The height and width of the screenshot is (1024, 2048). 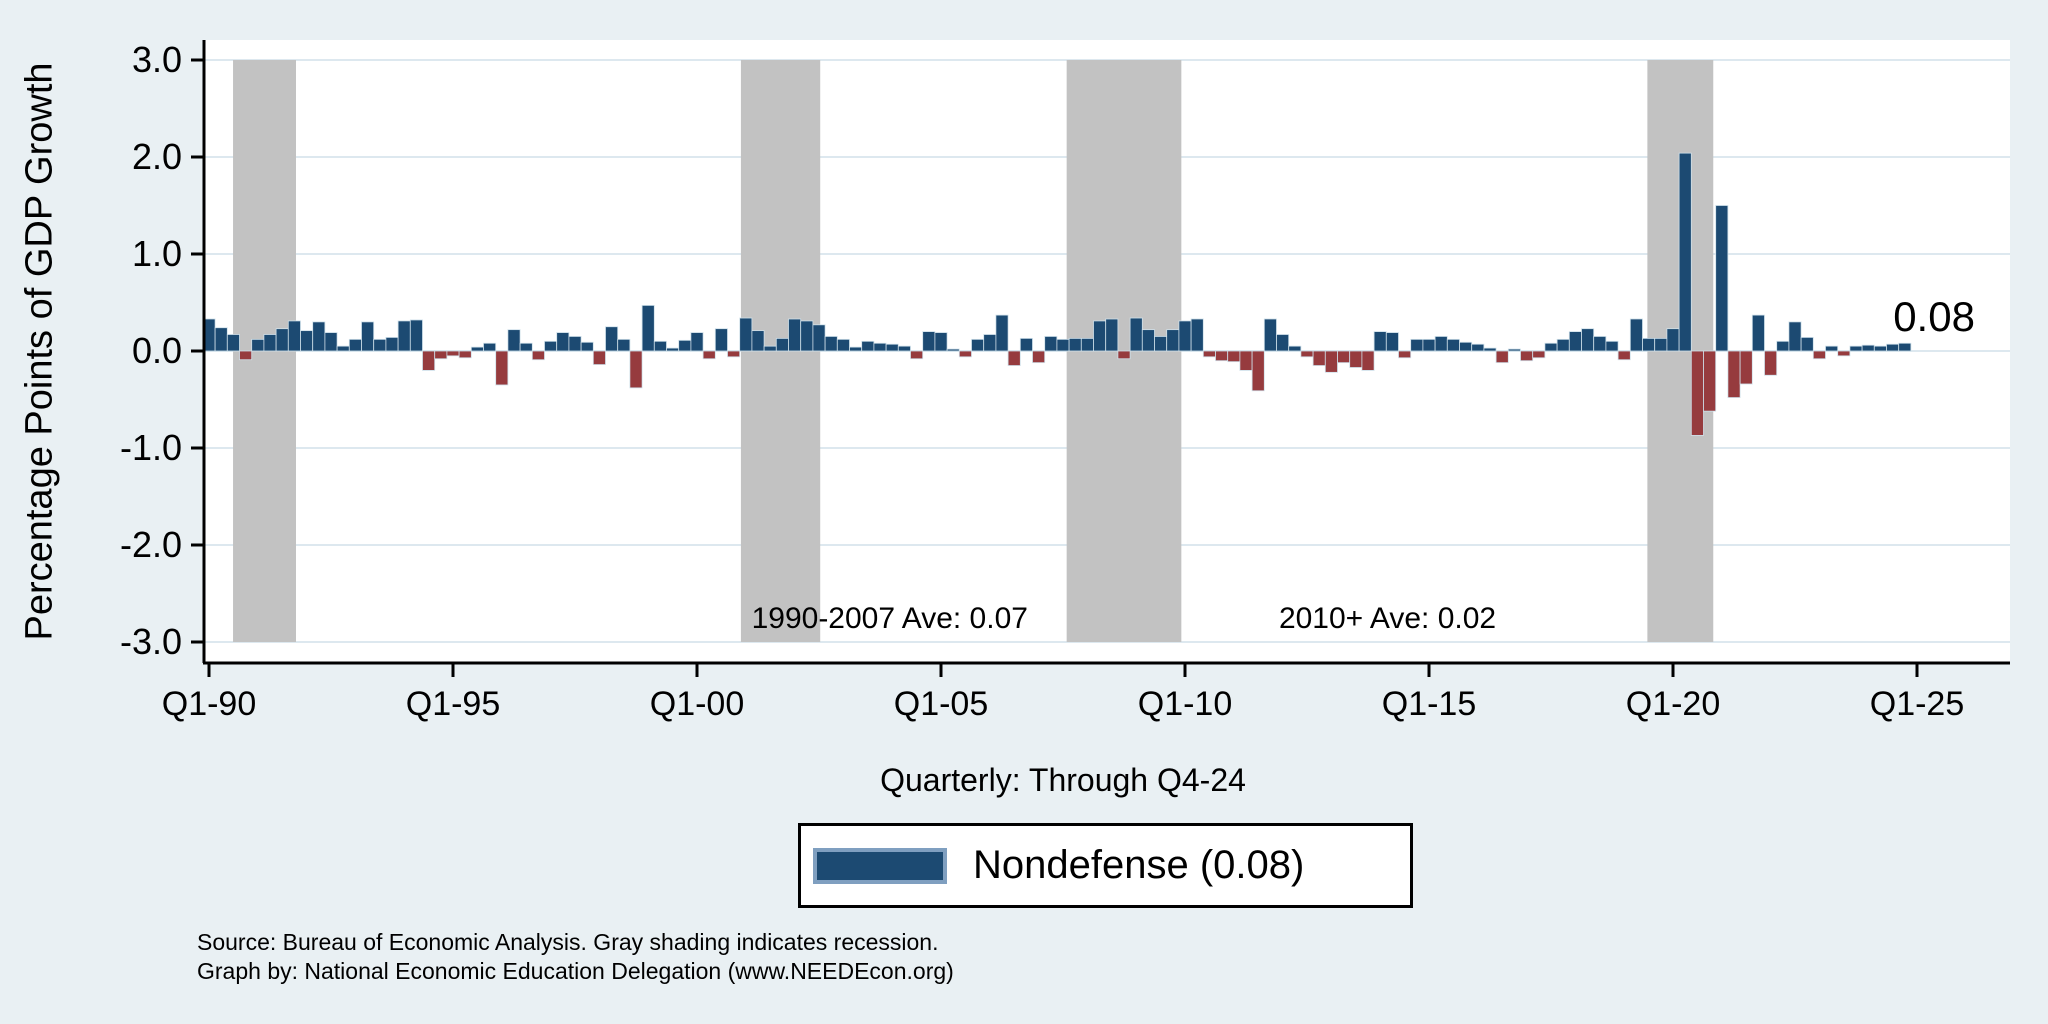 What do you see at coordinates (1185, 336) in the screenshot?
I see `bar-Q1-2010` at bounding box center [1185, 336].